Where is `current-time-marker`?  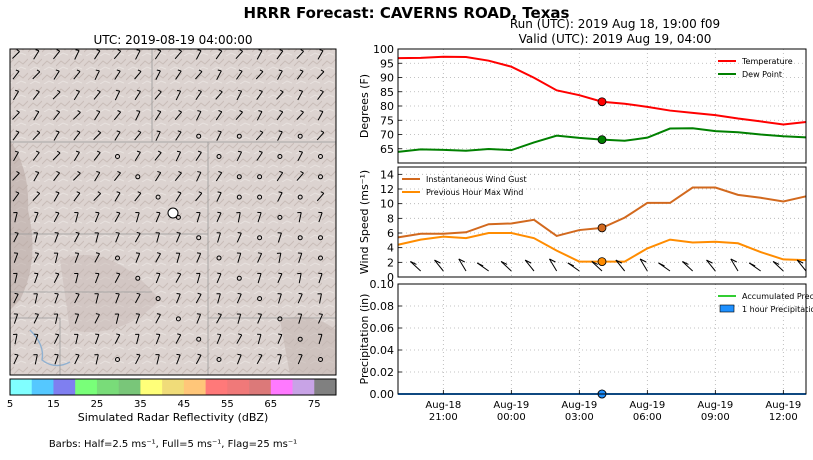
current-time-marker is located at coordinates (602, 140).